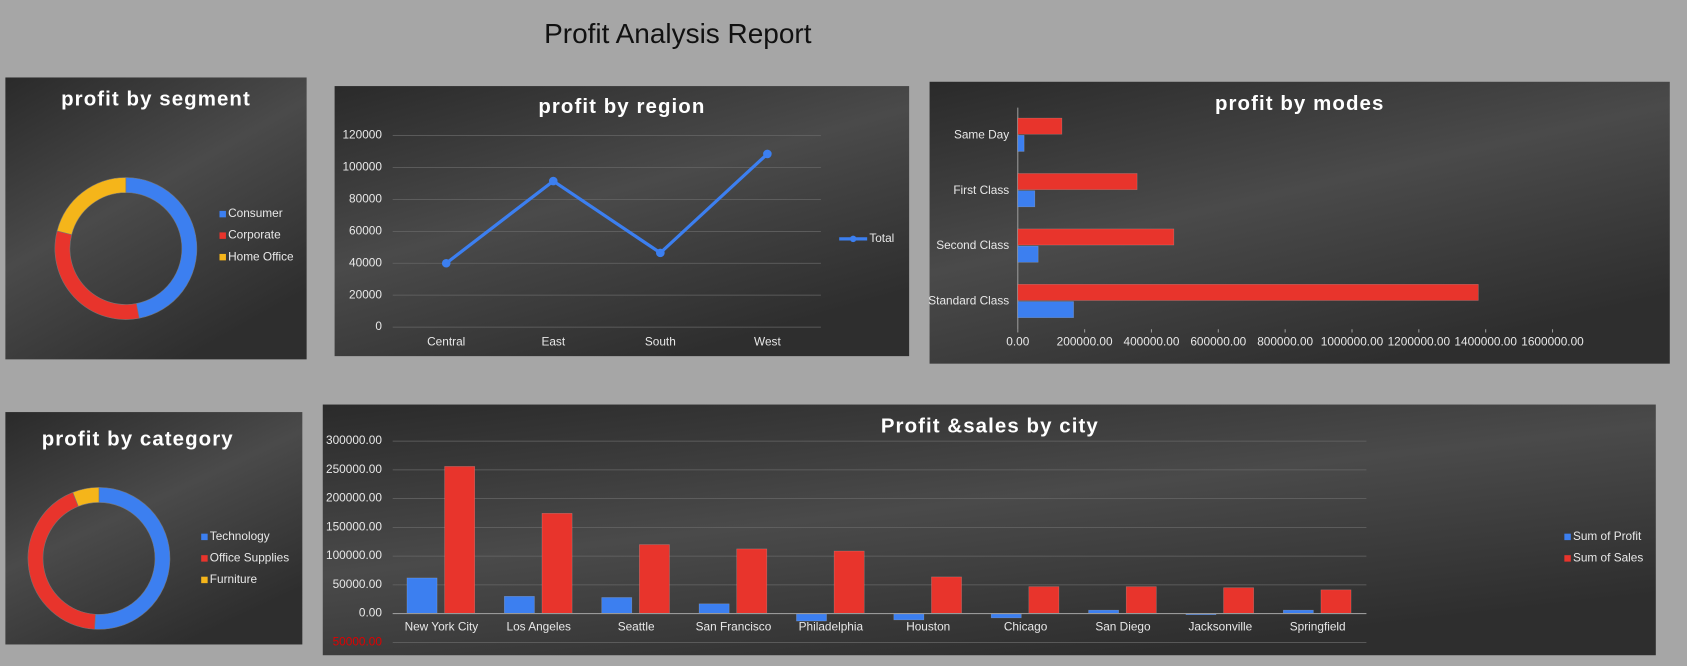  Describe the element at coordinates (255, 213) in the screenshot. I see `legend-label: Consumer` at that location.